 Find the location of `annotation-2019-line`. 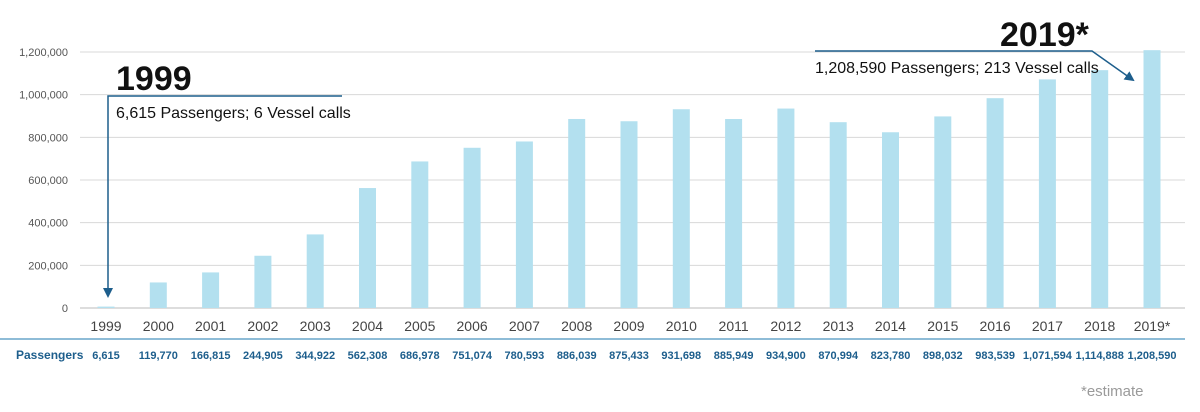

annotation-2019-line is located at coordinates (975, 66).